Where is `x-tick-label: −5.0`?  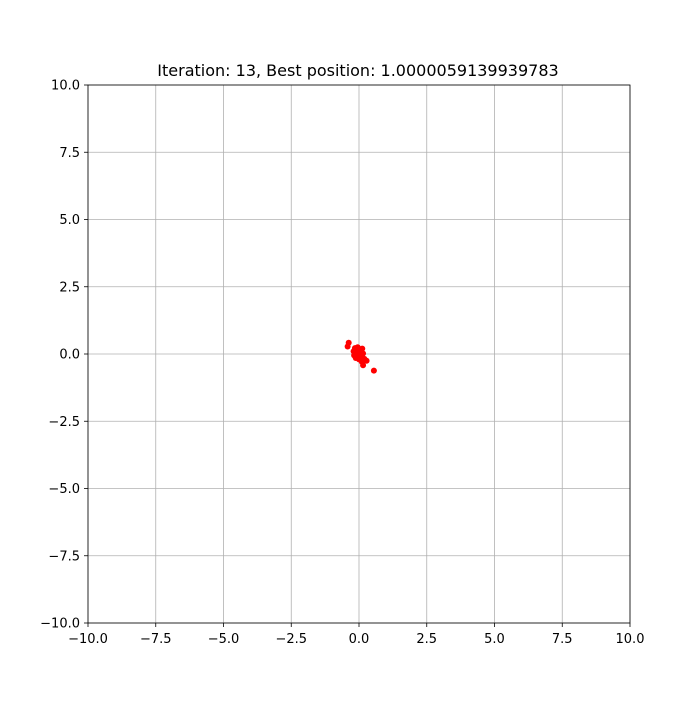 x-tick-label: −5.0 is located at coordinates (224, 639).